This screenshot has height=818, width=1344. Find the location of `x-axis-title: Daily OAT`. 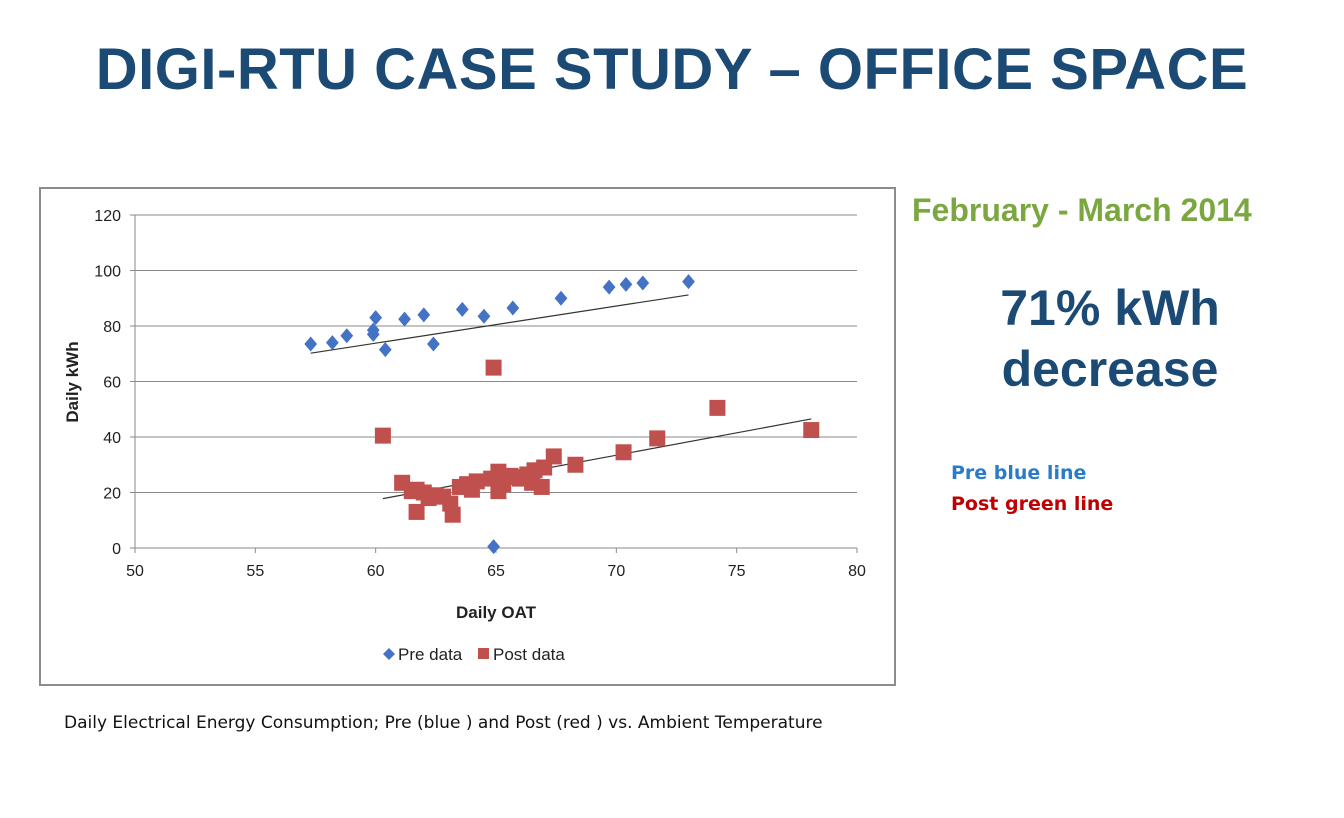

x-axis-title: Daily OAT is located at coordinates (496, 612).